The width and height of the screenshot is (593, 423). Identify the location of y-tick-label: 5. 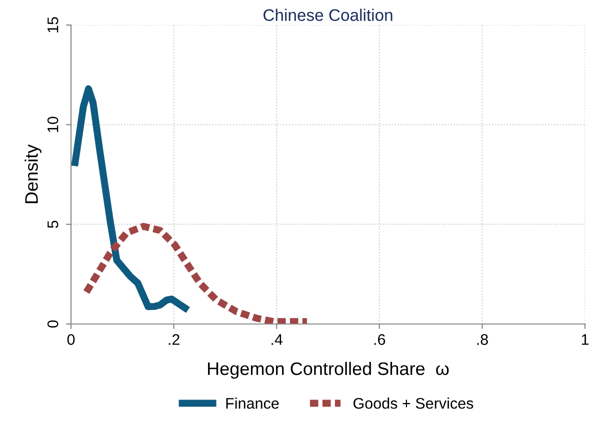
(53, 224).